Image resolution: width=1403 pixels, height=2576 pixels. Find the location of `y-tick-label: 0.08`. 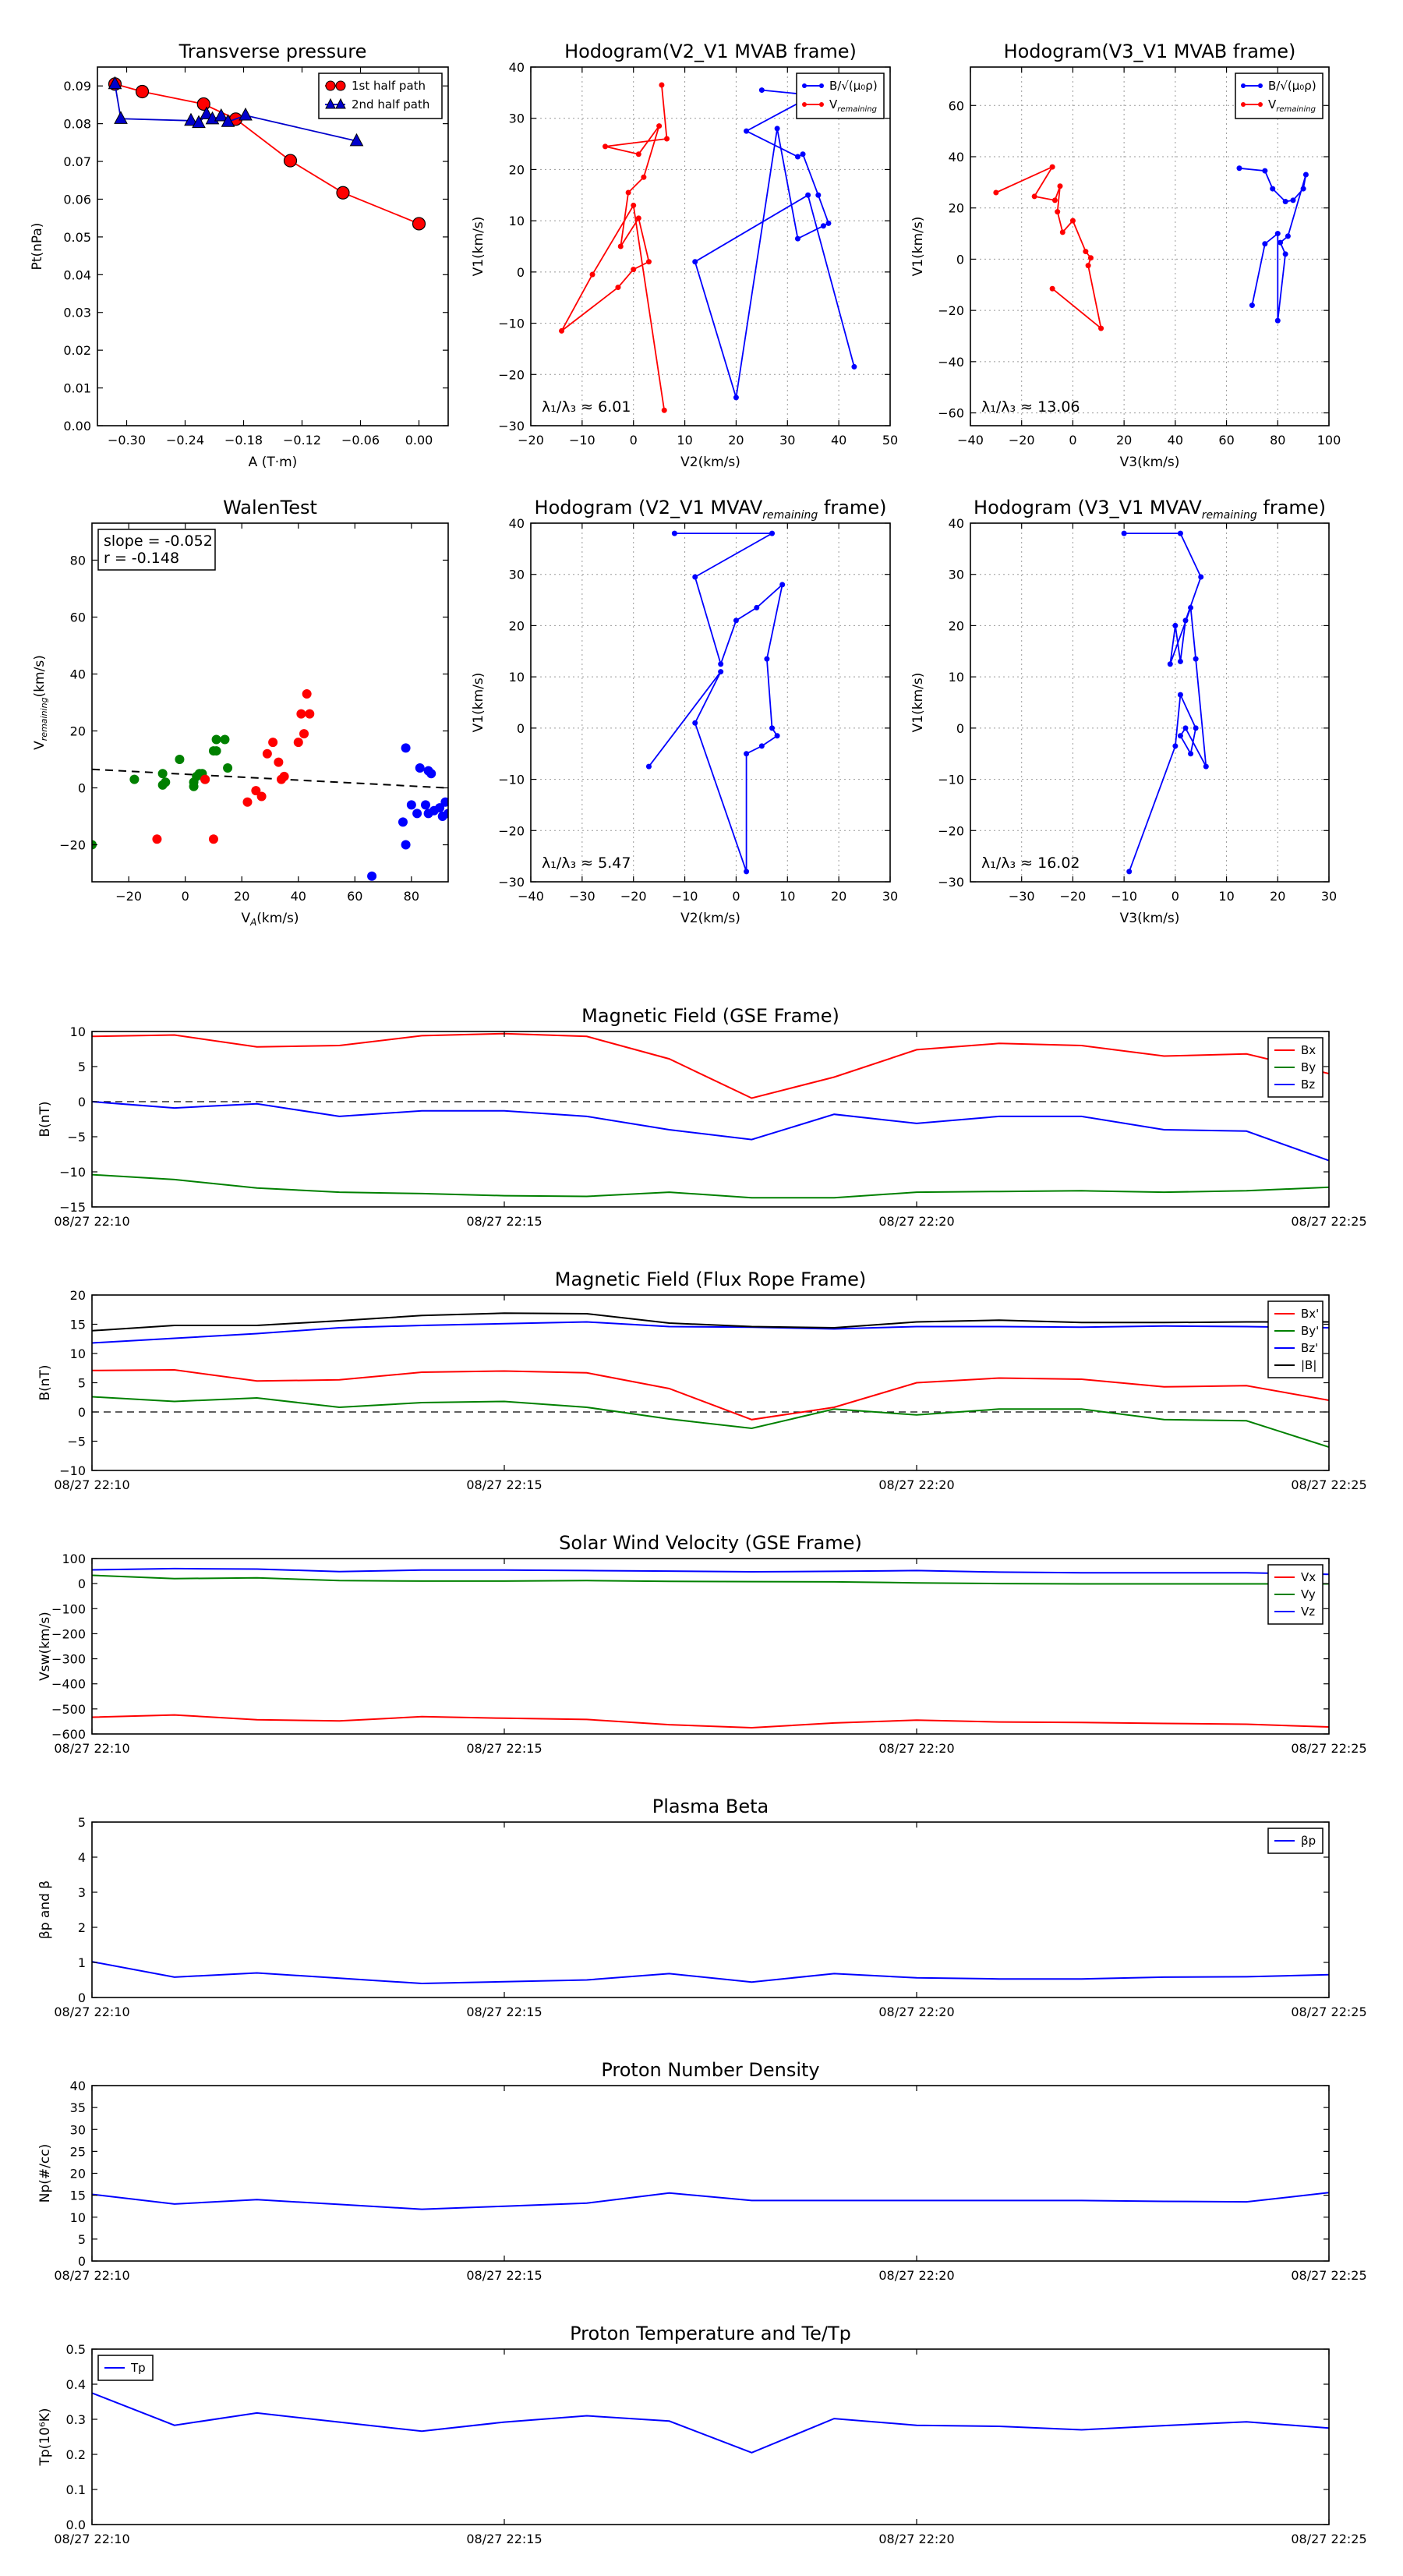

y-tick-label: 0.08 is located at coordinates (77, 125).